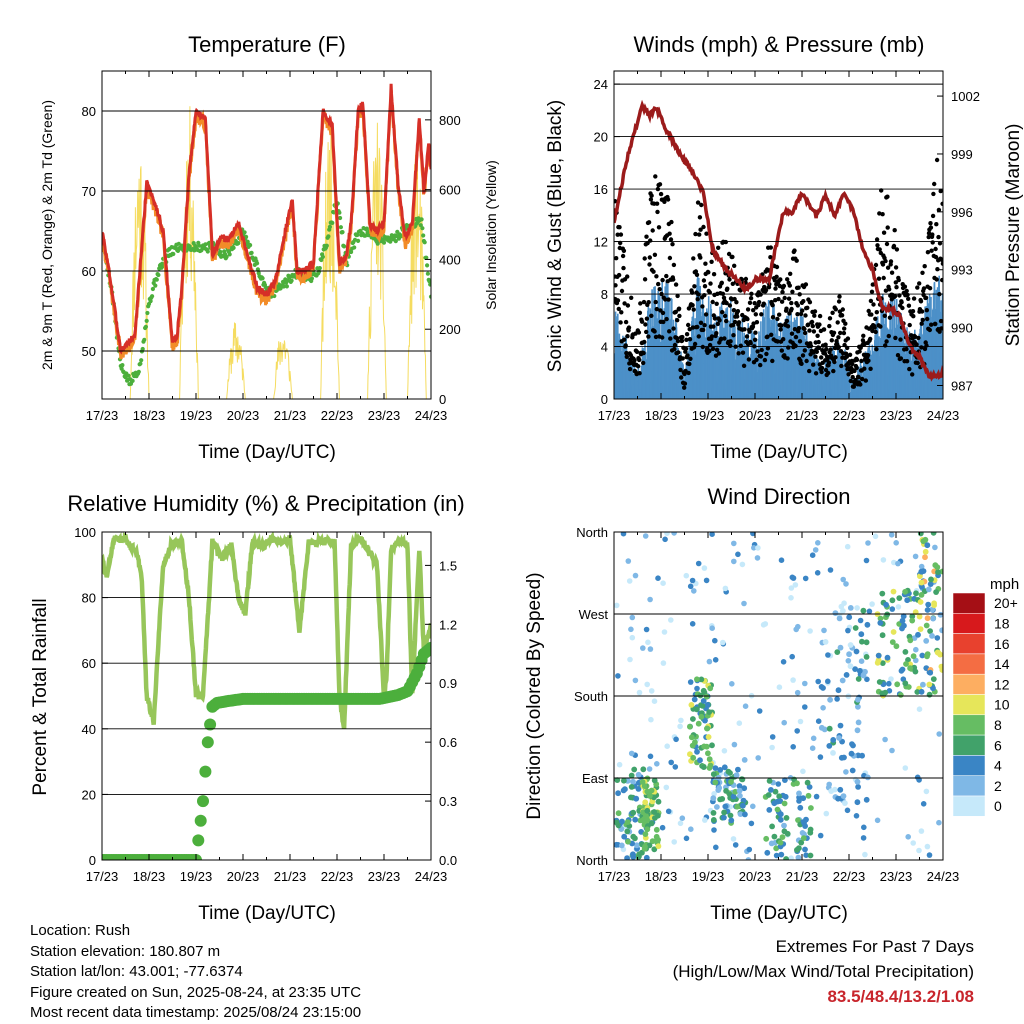  Describe the element at coordinates (89, 598) in the screenshot. I see `rh-ytick-label: 80` at that location.